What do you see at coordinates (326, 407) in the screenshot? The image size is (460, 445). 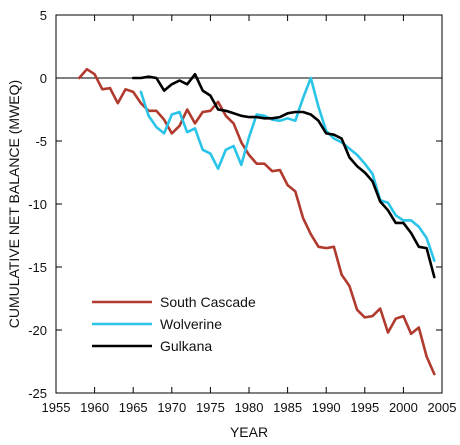 I see `x-tick-label: 1990` at bounding box center [326, 407].